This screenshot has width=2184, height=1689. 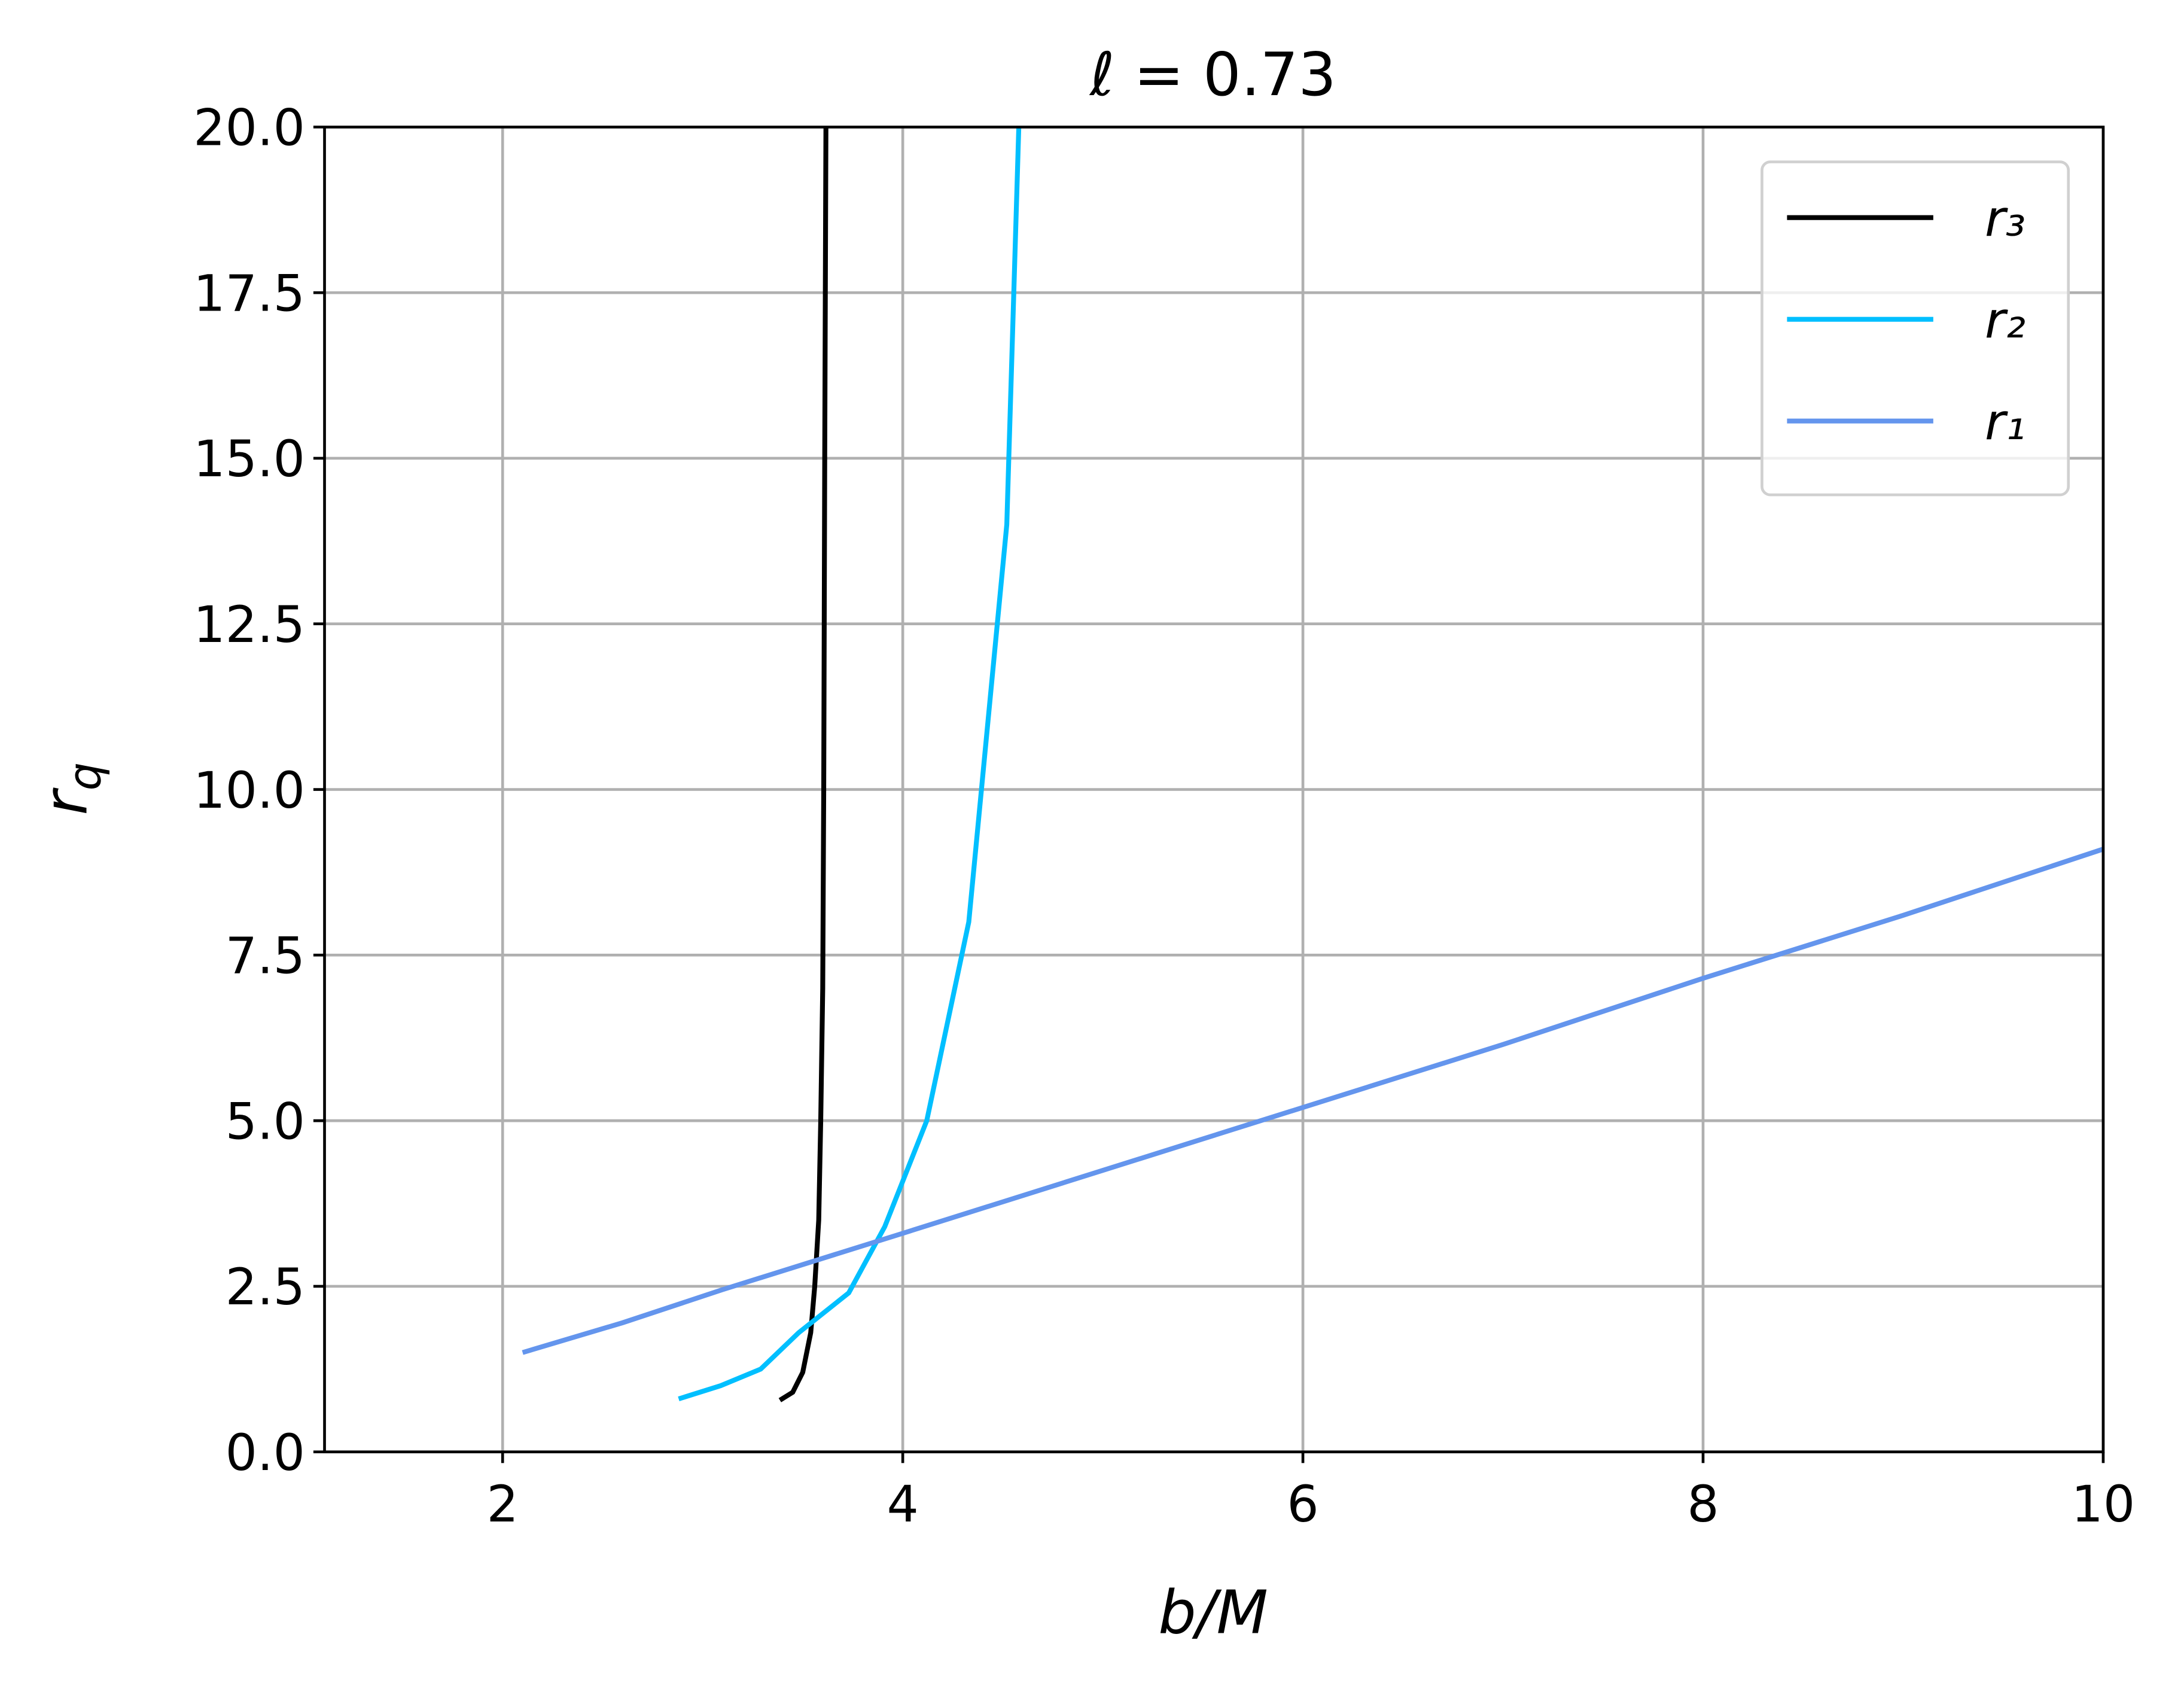 I want to click on y-tick-label: 5.0, so click(x=265, y=1121).